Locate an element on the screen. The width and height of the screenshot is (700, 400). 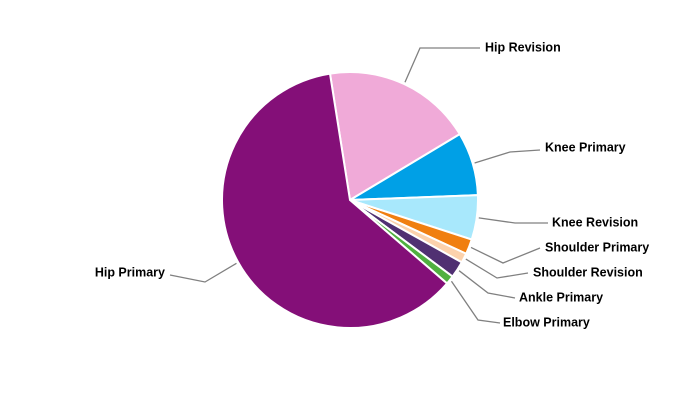
slice-label: Shoulder Primary is located at coordinates (597, 247).